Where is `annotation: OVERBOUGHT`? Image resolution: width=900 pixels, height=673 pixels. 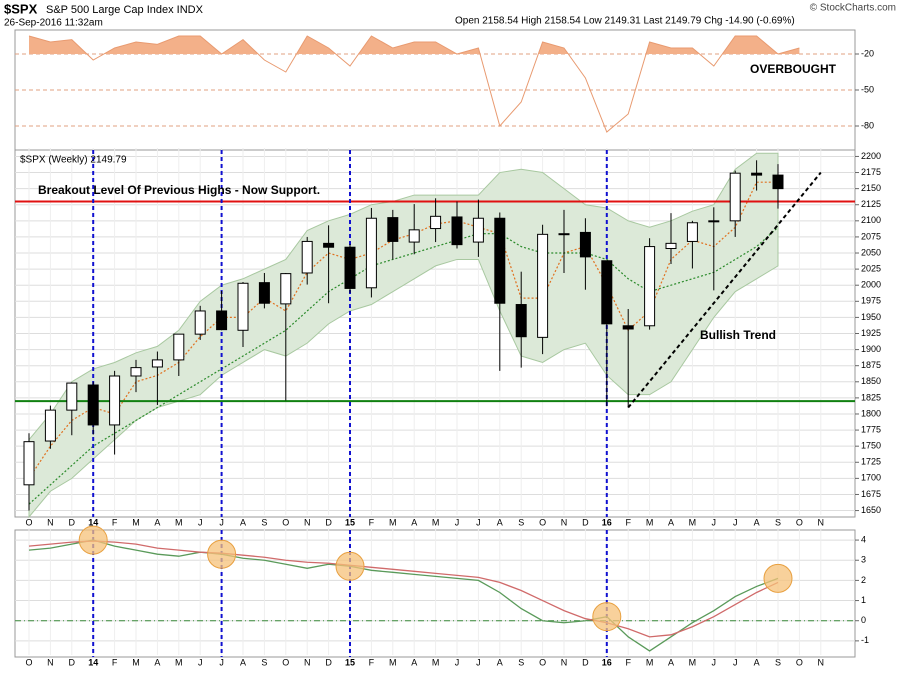
annotation: OVERBOUGHT is located at coordinates (793, 69).